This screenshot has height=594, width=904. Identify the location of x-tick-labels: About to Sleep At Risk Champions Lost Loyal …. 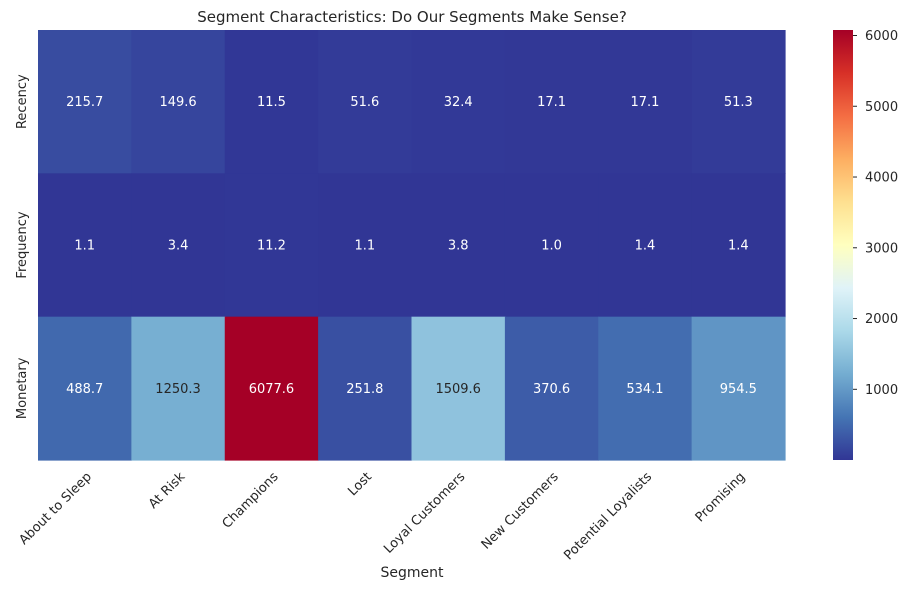
(382, 516).